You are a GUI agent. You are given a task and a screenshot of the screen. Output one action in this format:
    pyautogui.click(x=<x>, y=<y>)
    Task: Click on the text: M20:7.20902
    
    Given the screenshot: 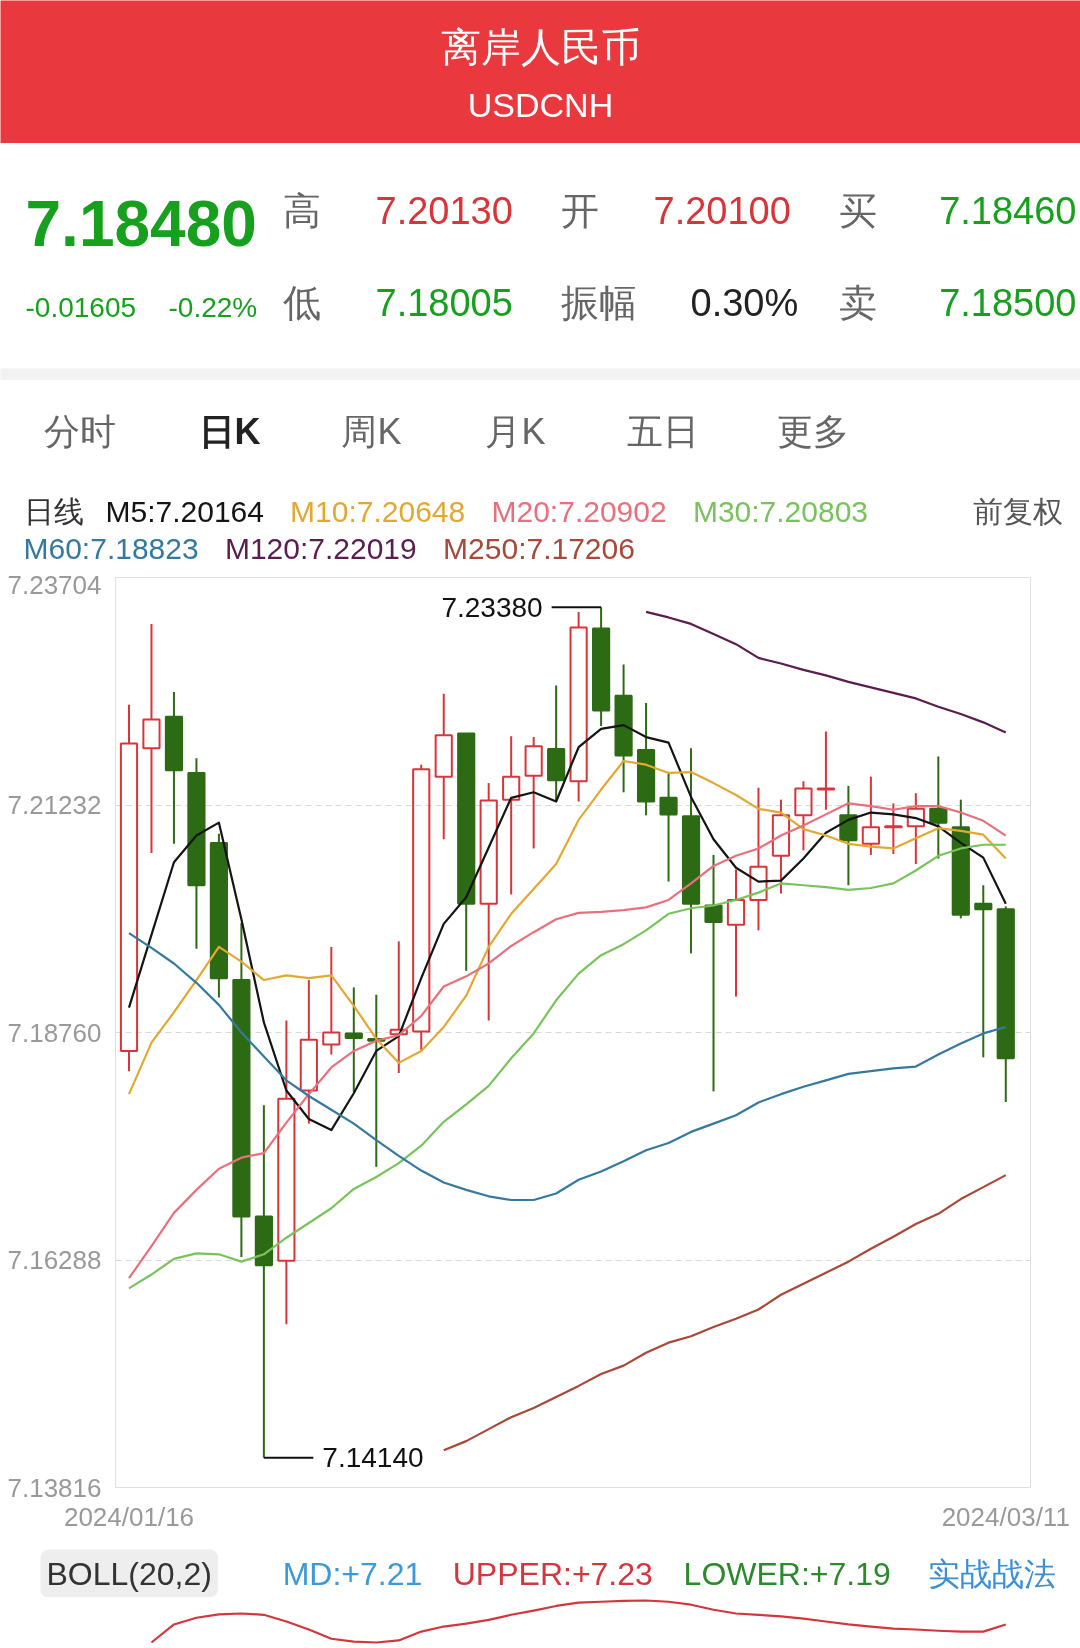 What is the action you would take?
    pyautogui.click(x=579, y=511)
    